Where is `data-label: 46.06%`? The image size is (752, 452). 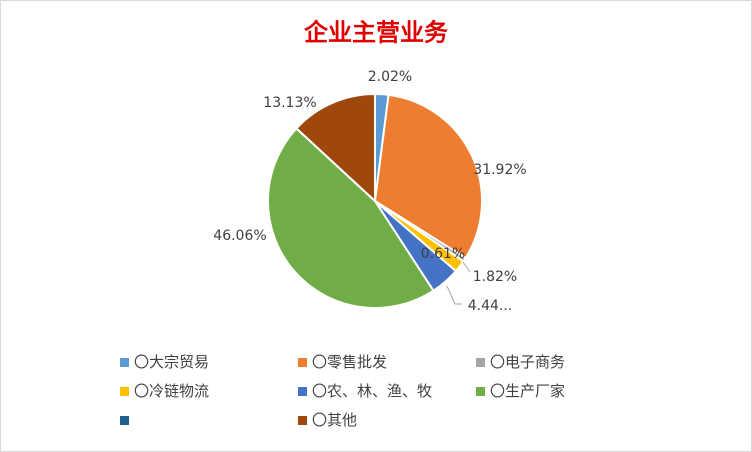 data-label: 46.06% is located at coordinates (239, 236).